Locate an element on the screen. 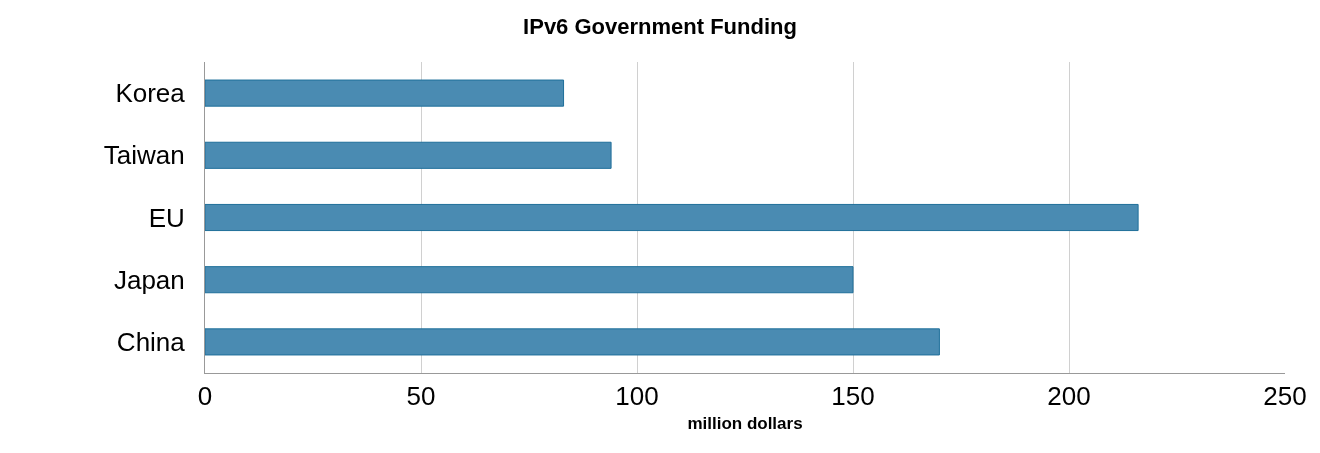  x-tick-label: 50 is located at coordinates (421, 396).